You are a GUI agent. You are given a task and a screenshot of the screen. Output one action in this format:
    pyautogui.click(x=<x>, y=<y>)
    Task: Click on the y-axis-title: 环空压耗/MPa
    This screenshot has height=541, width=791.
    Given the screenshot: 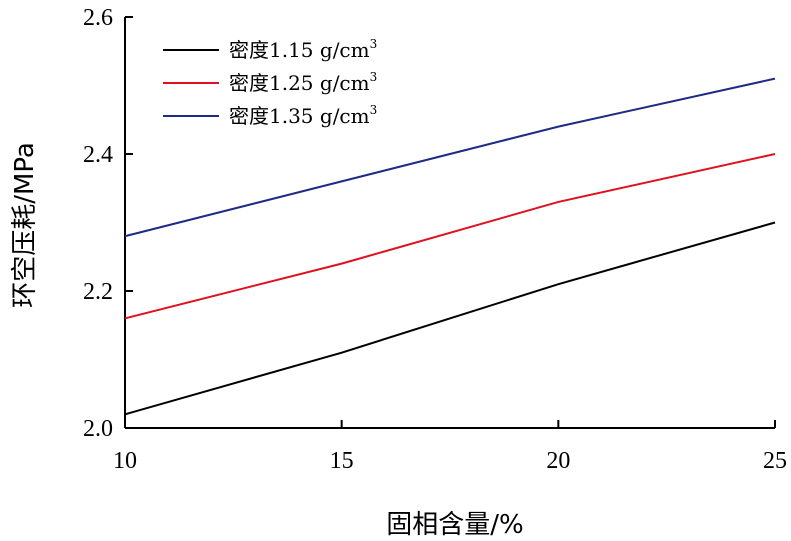 What is the action you would take?
    pyautogui.click(x=25, y=225)
    